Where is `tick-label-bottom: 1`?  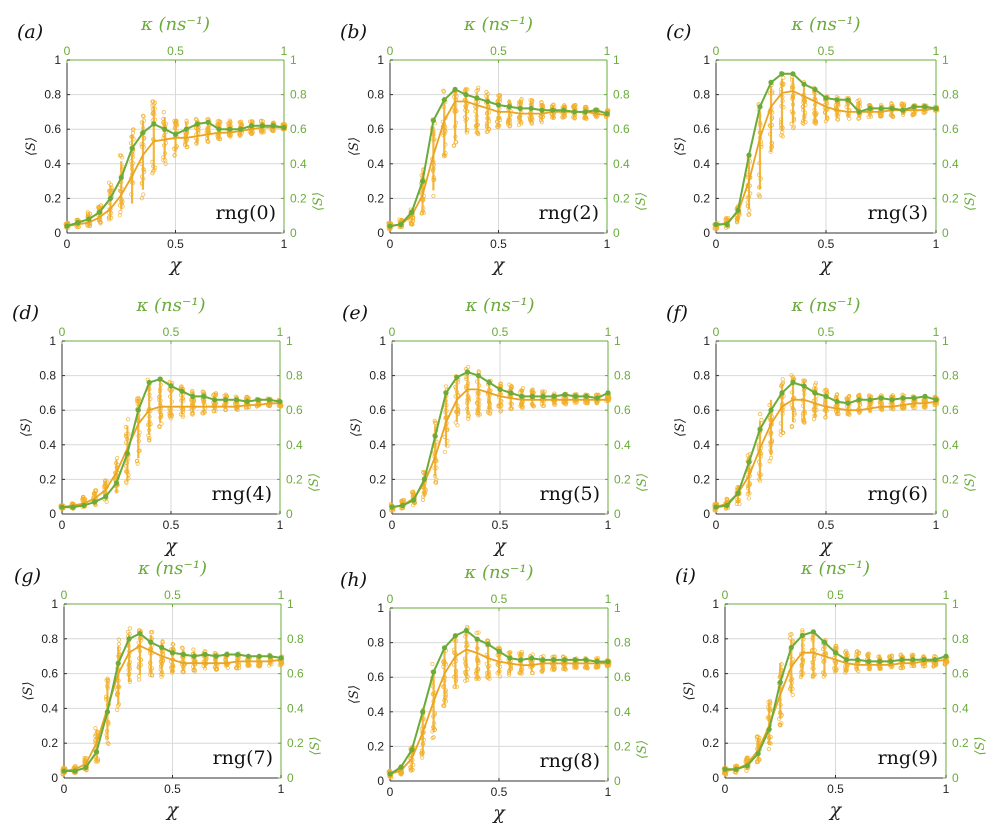 tick-label-bottom: 1 is located at coordinates (607, 244).